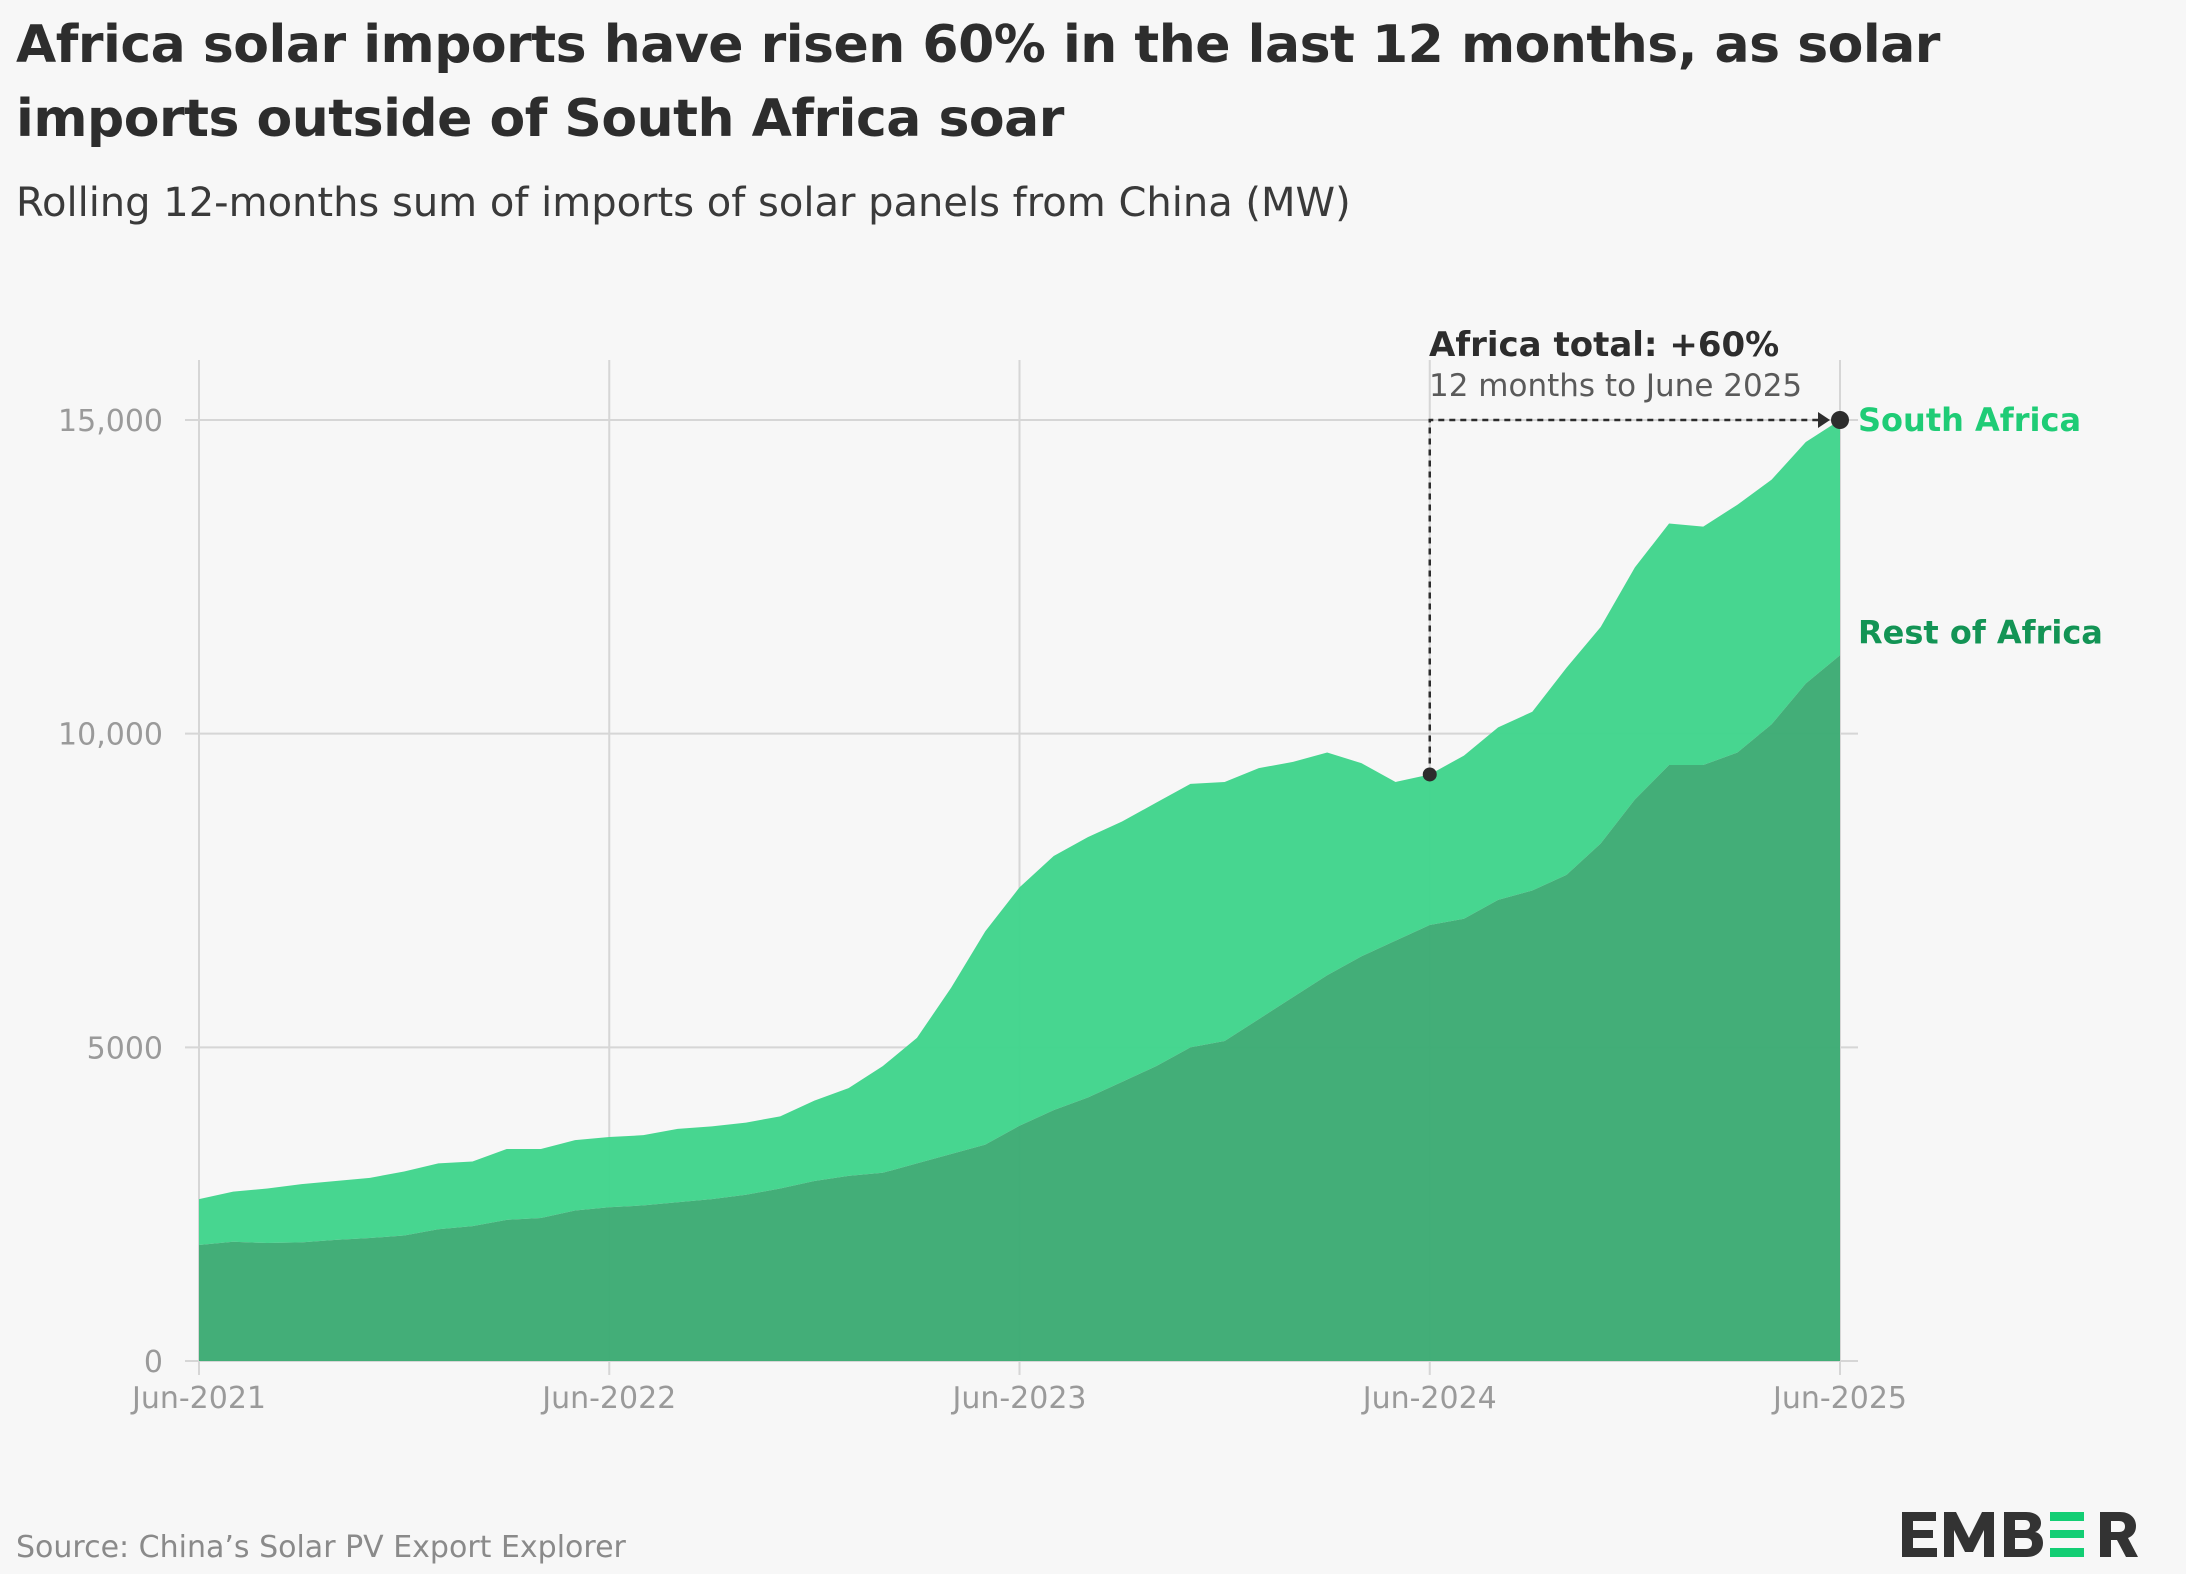  Describe the element at coordinates (1824, 420) in the screenshot. I see `arrow-head-icon` at that location.